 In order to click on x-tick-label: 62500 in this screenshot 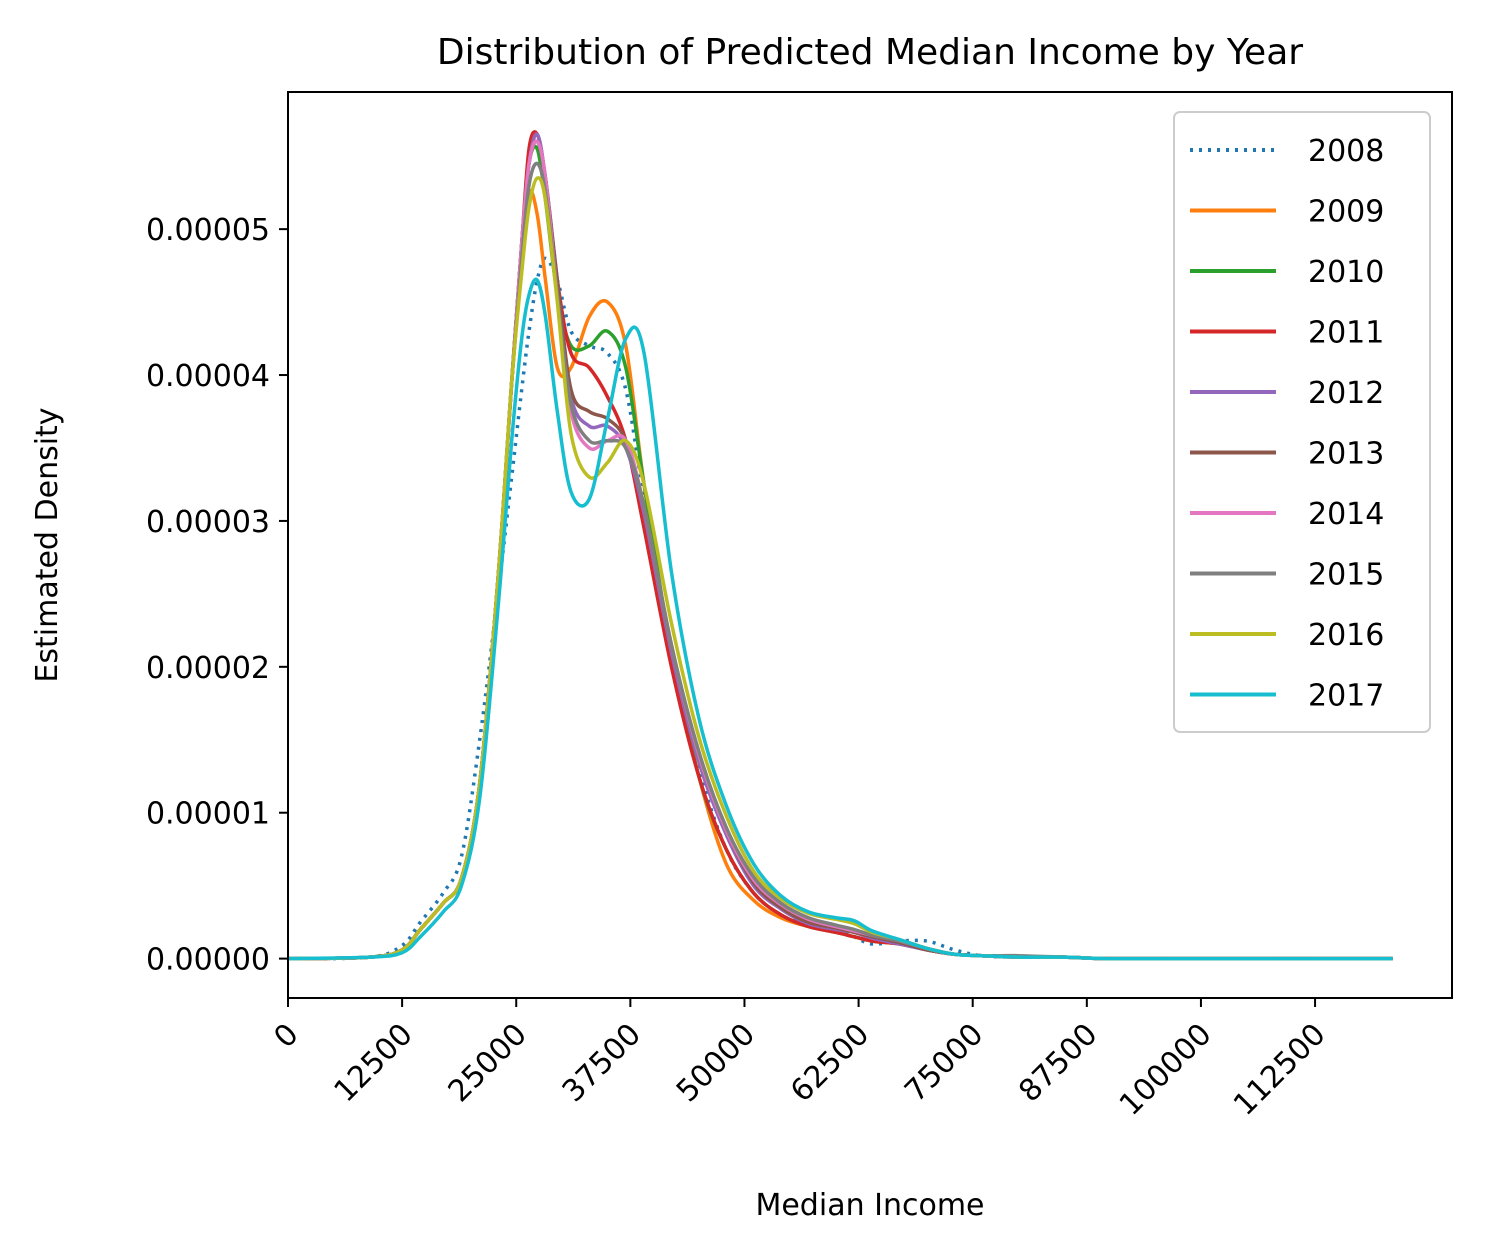, I will do `click(830, 1063)`.